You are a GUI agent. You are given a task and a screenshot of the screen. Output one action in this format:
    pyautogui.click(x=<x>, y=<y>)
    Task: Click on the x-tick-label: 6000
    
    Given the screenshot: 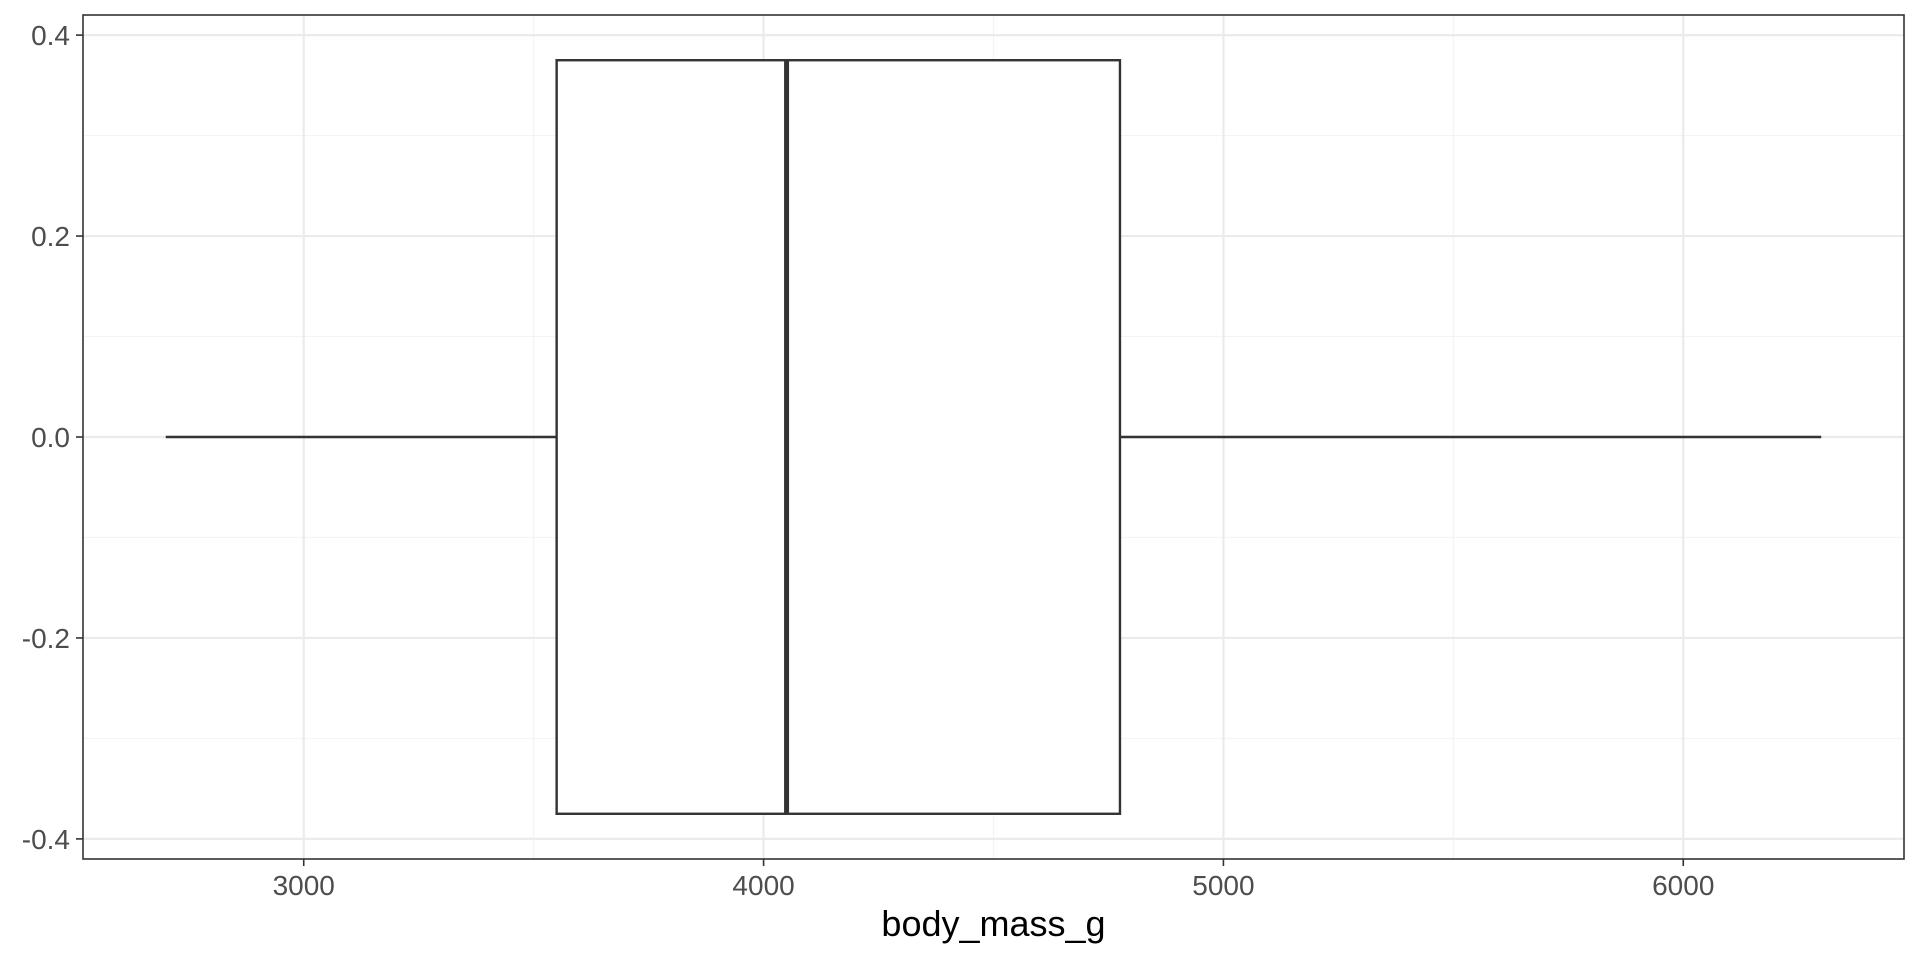 What is the action you would take?
    pyautogui.click(x=1683, y=885)
    